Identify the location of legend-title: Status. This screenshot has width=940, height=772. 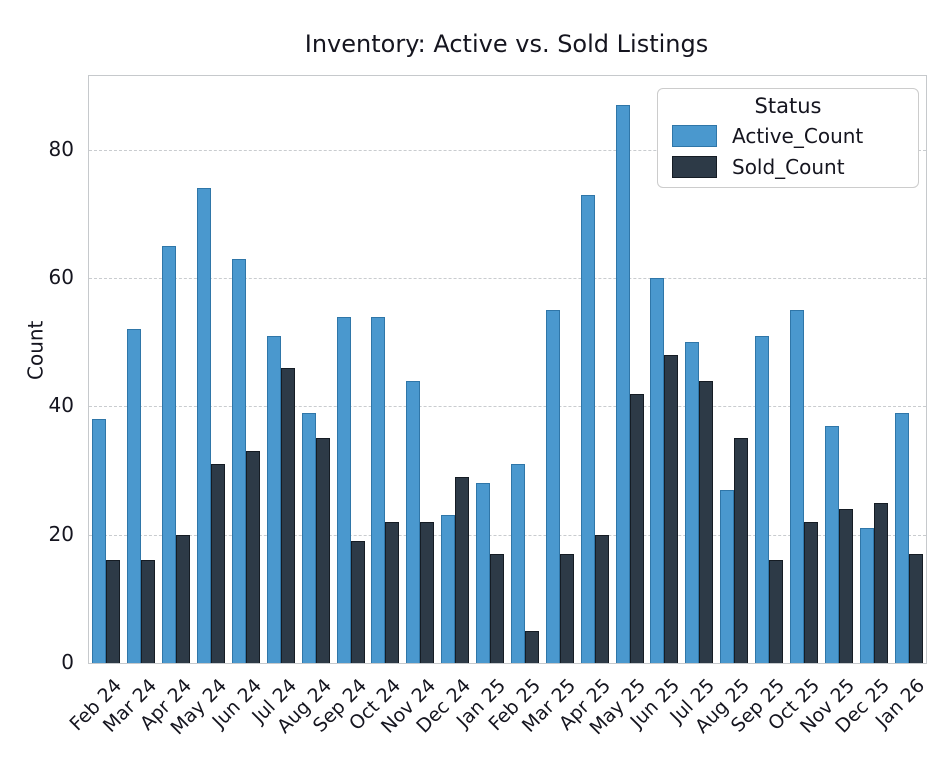
(788, 106).